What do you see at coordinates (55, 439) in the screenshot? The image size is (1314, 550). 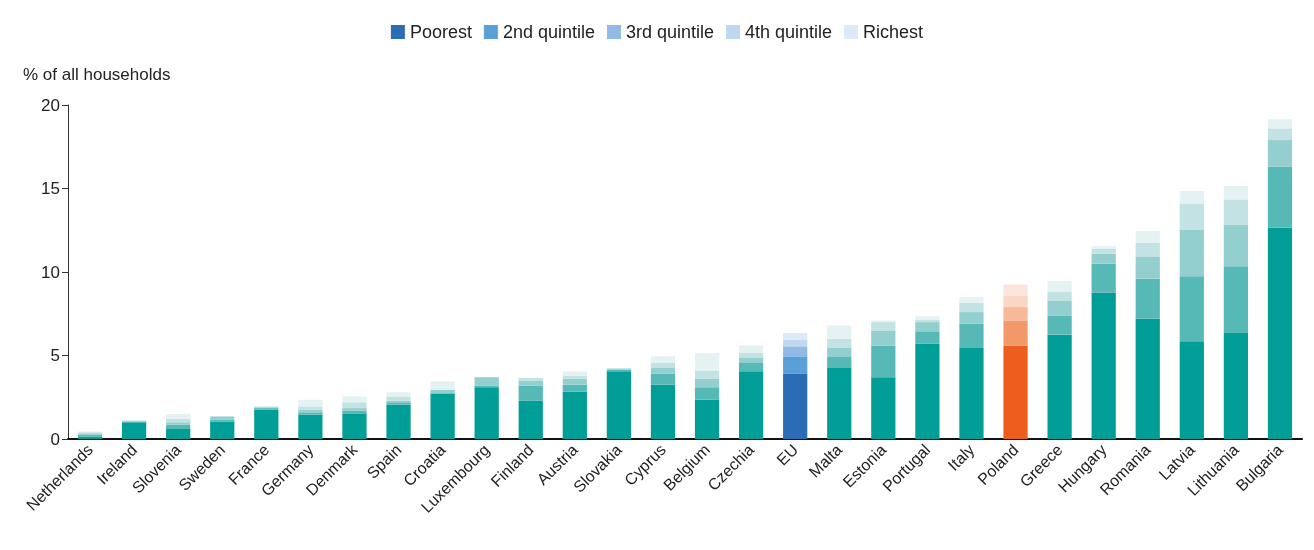 I see `y-tick-label: 0` at bounding box center [55, 439].